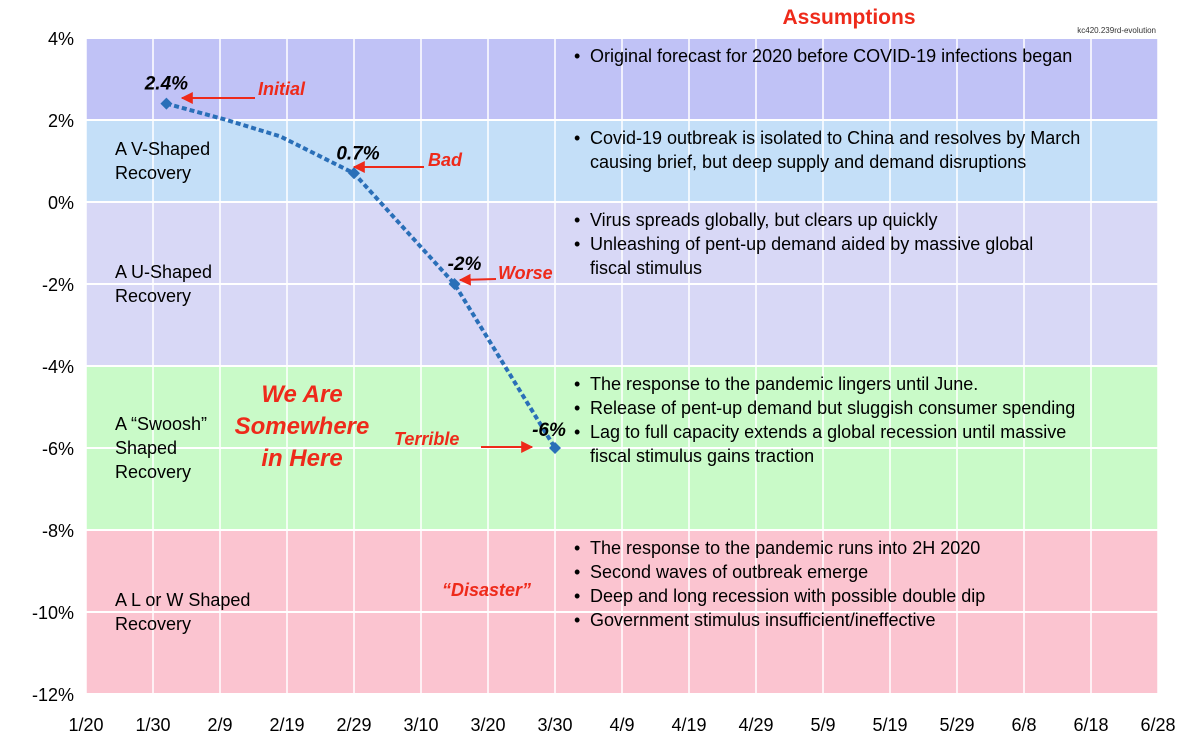 Image resolution: width=1197 pixels, height=746 pixels. What do you see at coordinates (146, 448) in the screenshot?
I see `scenario-label: Shaped` at bounding box center [146, 448].